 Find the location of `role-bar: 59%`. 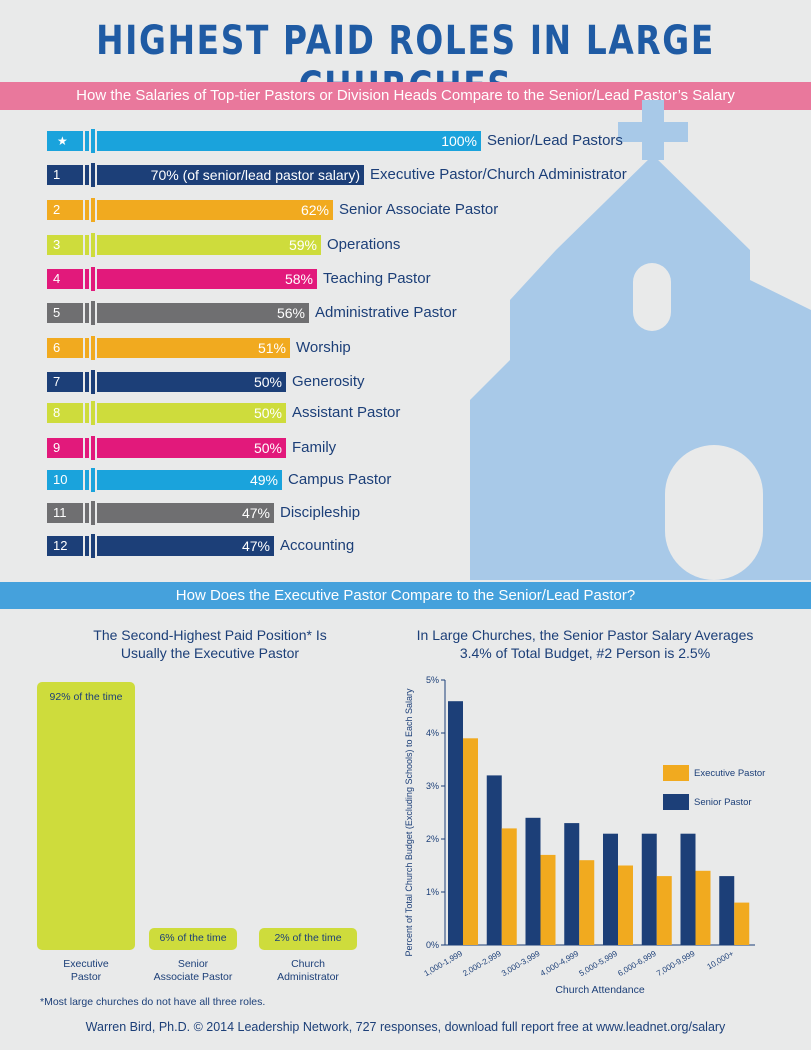

role-bar: 59% is located at coordinates (209, 245).